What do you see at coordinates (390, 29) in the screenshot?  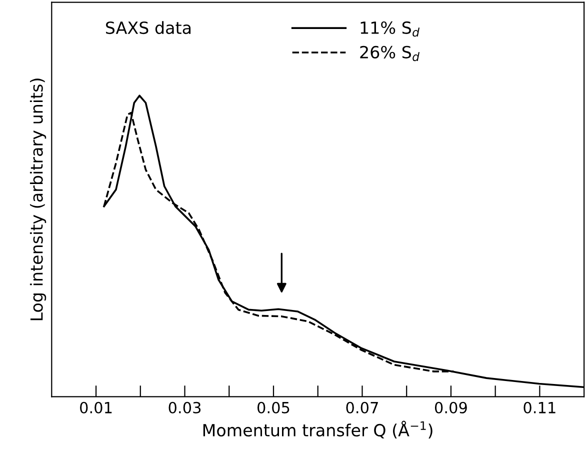 I see `legend-label: 11% S$_{d}$` at bounding box center [390, 29].